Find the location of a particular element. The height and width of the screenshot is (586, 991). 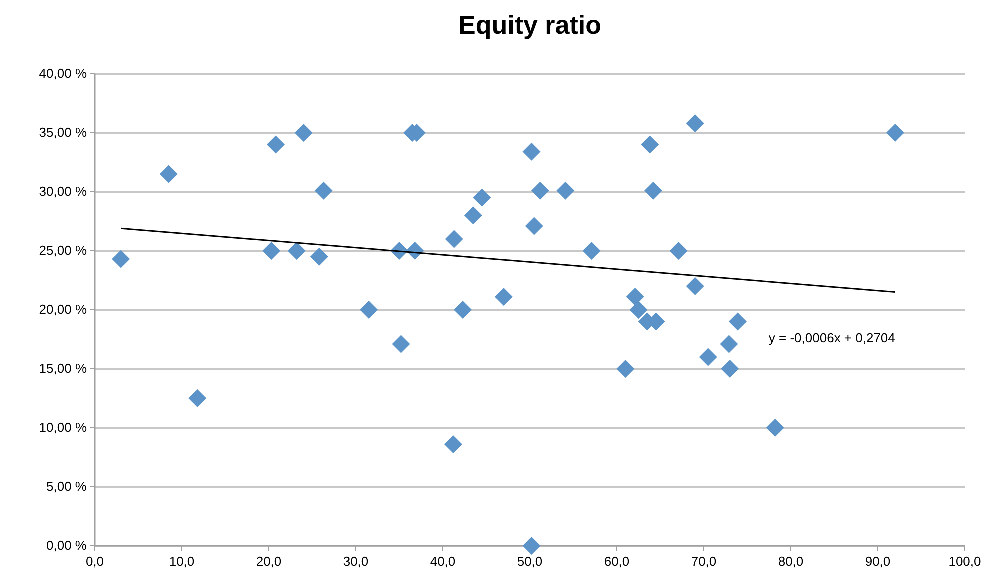

y-tick-label: 10,00 % is located at coordinates (63, 427).